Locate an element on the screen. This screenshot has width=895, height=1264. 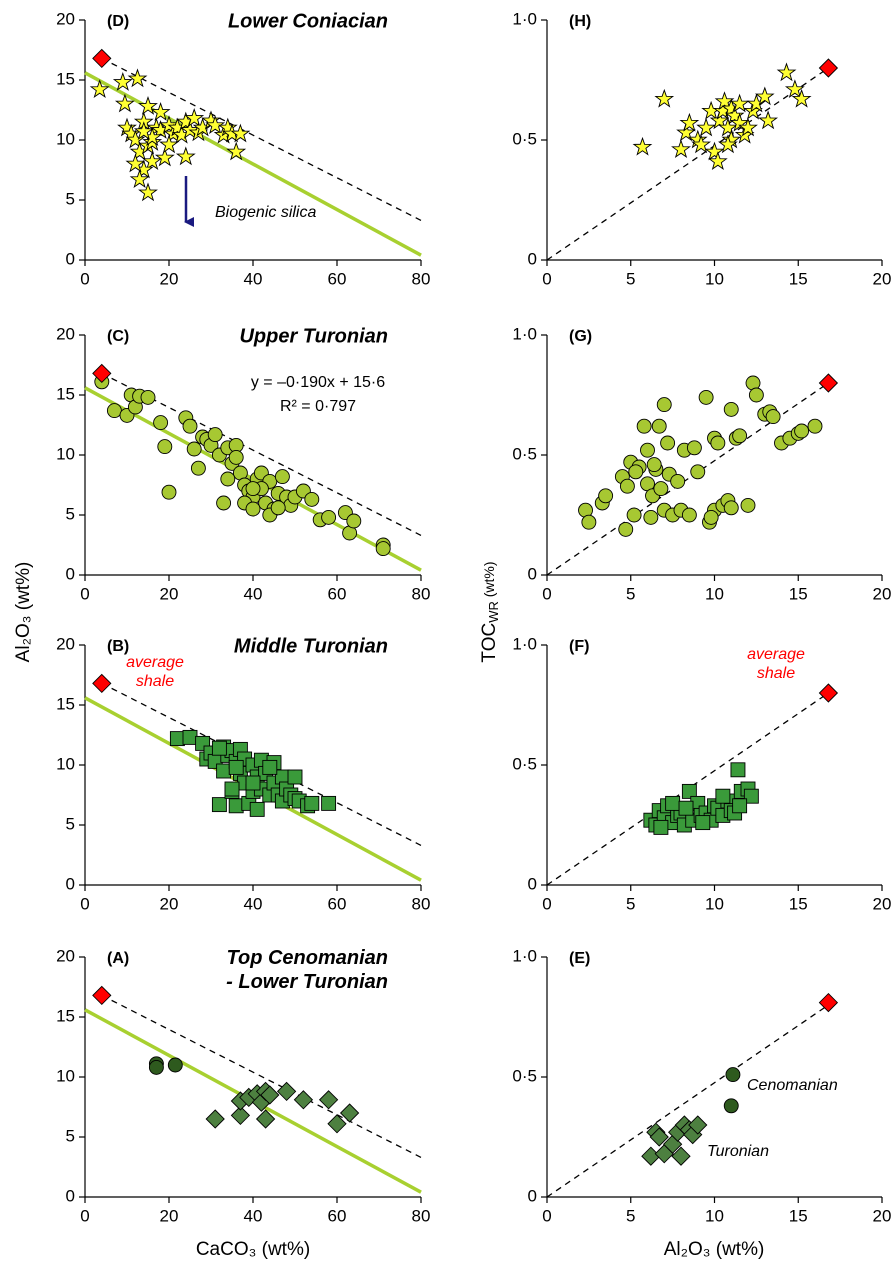
y-tick-label: 15 is located at coordinates (65, 703).